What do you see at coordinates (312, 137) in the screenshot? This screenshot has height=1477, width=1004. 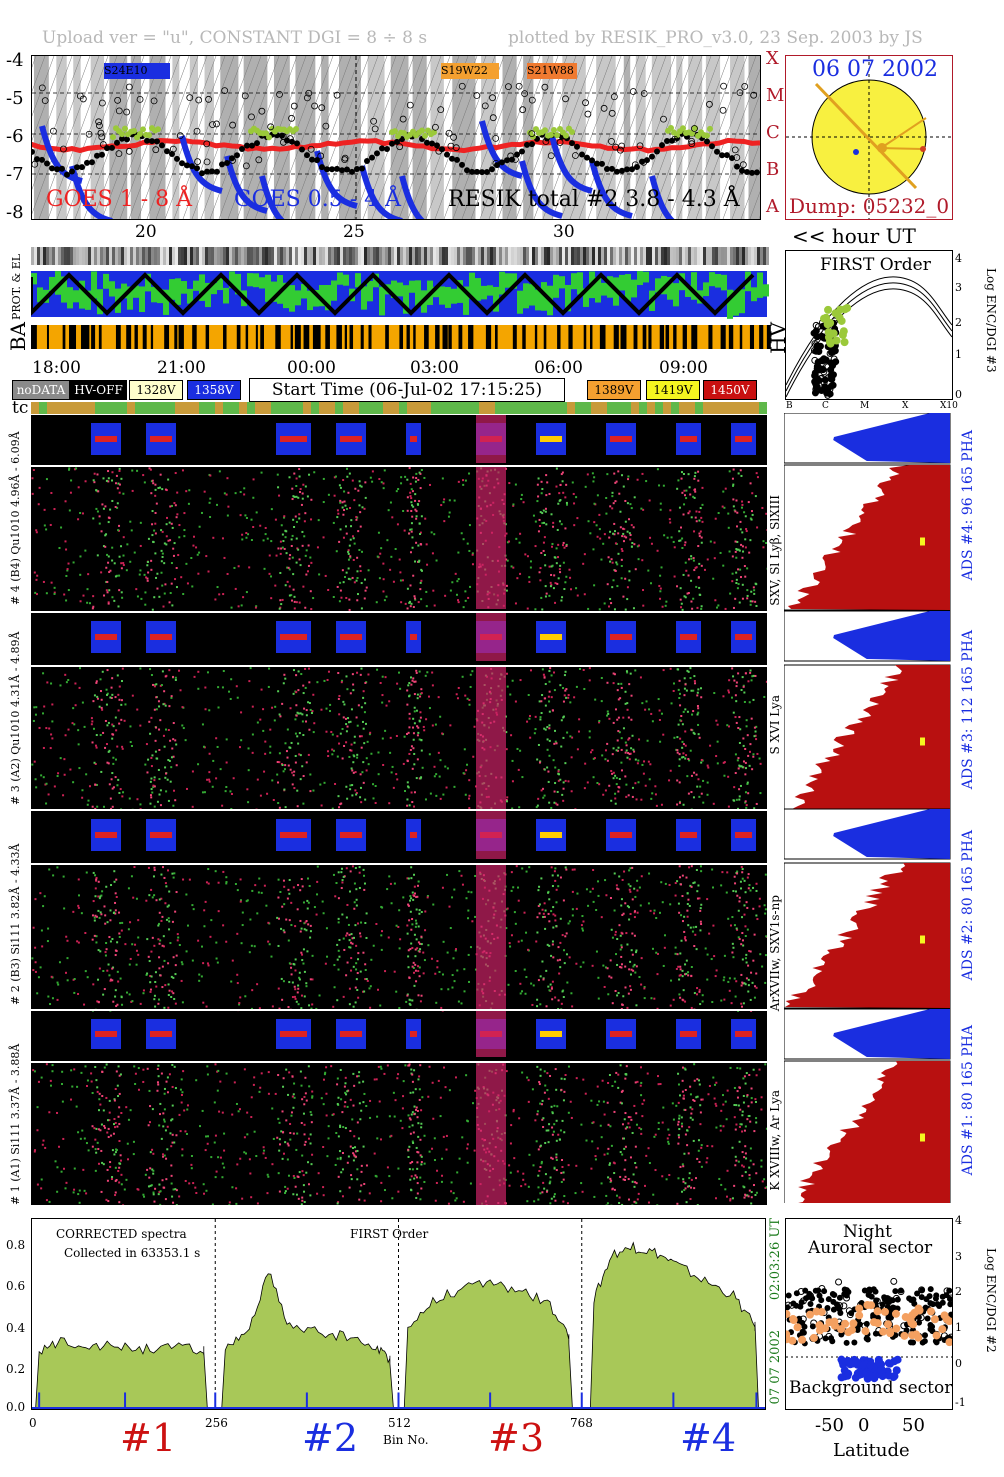 I see `goes-hatch-line` at bounding box center [312, 137].